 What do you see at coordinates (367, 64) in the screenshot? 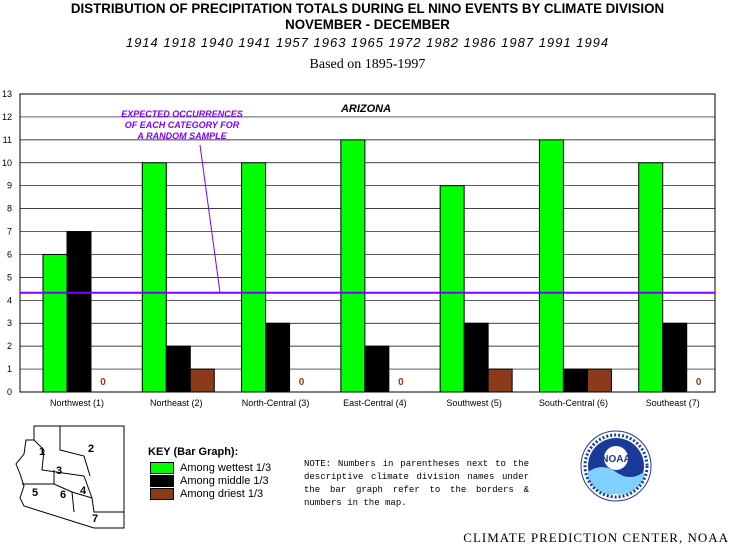
I see `baseline-period: Based on 1895-1997` at bounding box center [367, 64].